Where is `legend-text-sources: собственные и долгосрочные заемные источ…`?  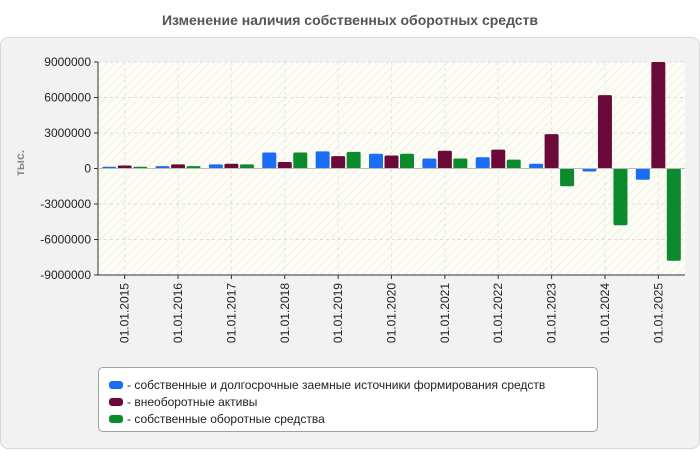
legend-text-sources: собственные и долгосрочные заемные источ… is located at coordinates (340, 384).